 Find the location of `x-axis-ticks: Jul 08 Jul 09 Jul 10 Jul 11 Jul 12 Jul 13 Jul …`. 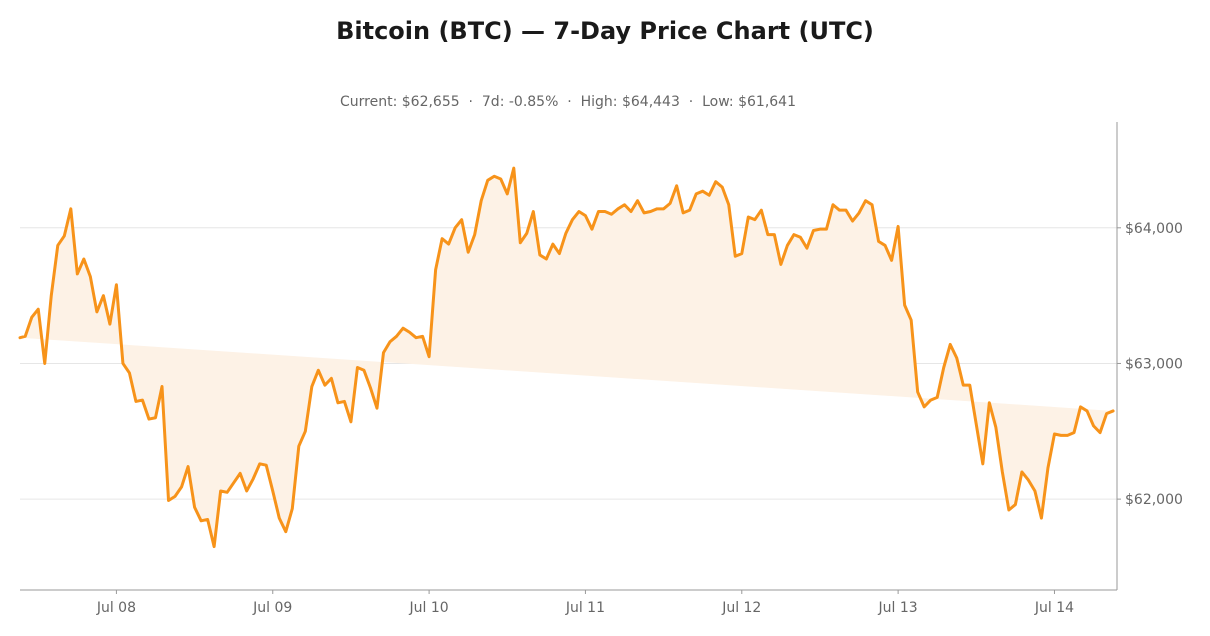

x-axis-ticks: Jul 08 Jul 09 Jul 10 Jul 11 Jul 12 Jul 13 Jul … is located at coordinates (585, 603).